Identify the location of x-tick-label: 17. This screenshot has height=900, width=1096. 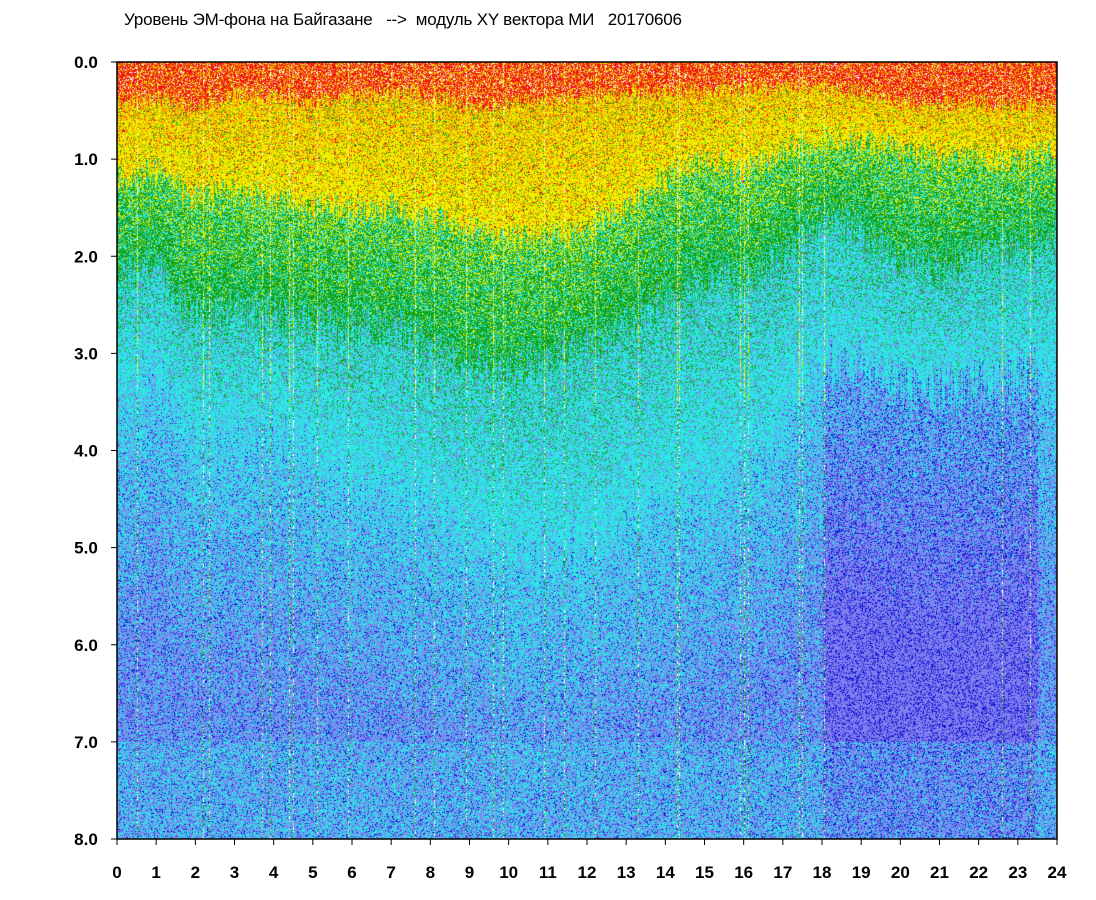
(782, 872).